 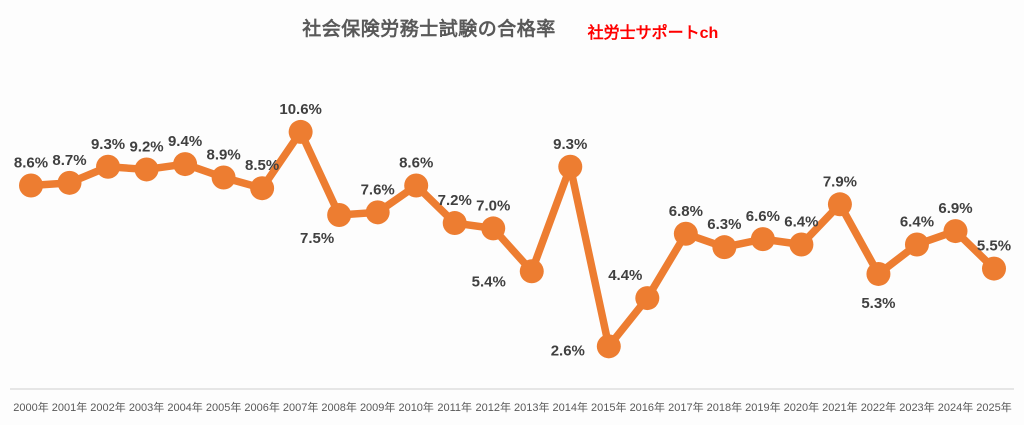 I want to click on data-point-2007年, so click(x=300, y=131).